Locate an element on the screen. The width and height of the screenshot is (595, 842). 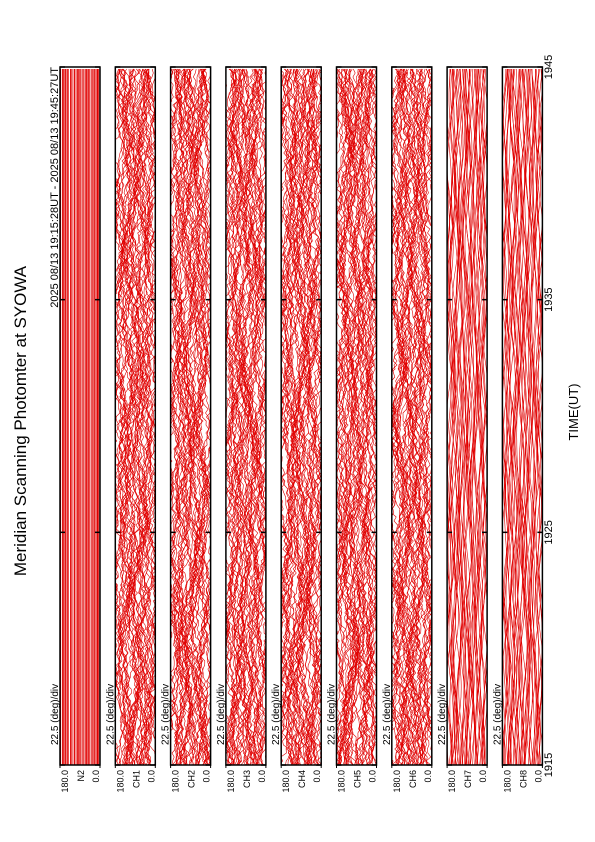
panel-label: CH7 is located at coordinates (468, 779).